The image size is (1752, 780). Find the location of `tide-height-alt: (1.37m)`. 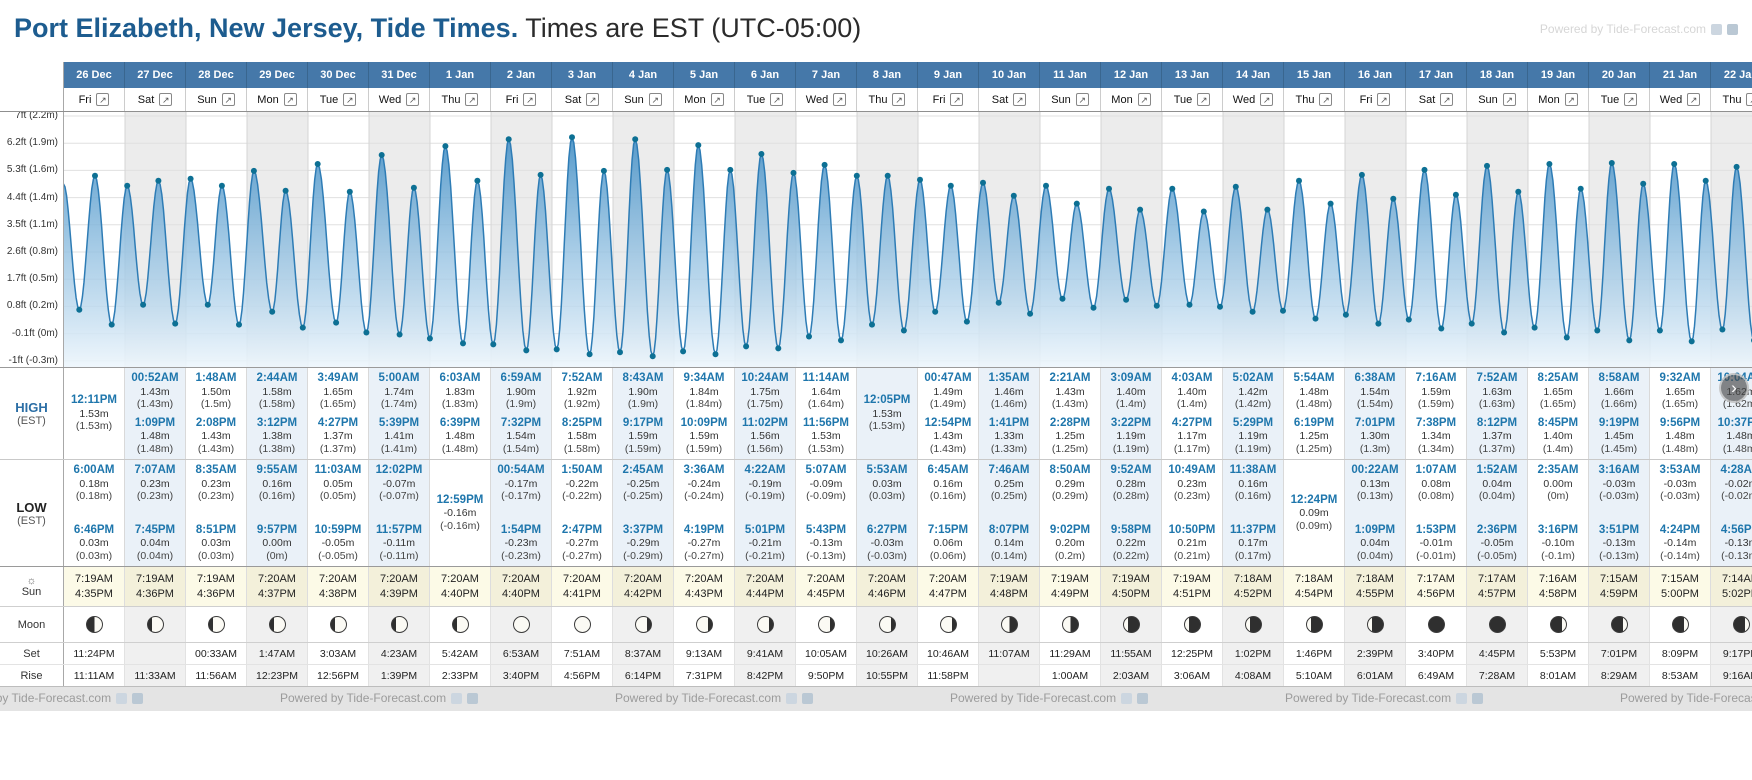

tide-height-alt: (1.37m) is located at coordinates (1497, 448).